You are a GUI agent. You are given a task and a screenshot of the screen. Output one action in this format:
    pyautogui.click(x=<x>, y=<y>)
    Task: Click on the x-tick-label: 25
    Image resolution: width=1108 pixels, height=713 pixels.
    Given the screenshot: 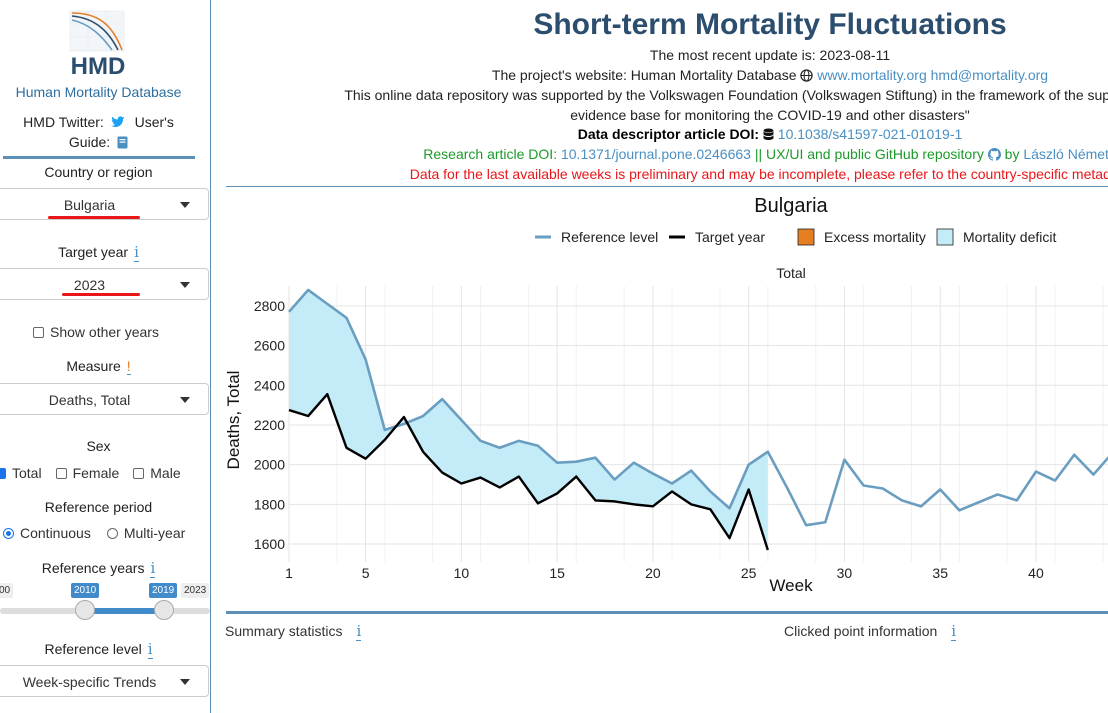 What is the action you would take?
    pyautogui.click(x=749, y=573)
    